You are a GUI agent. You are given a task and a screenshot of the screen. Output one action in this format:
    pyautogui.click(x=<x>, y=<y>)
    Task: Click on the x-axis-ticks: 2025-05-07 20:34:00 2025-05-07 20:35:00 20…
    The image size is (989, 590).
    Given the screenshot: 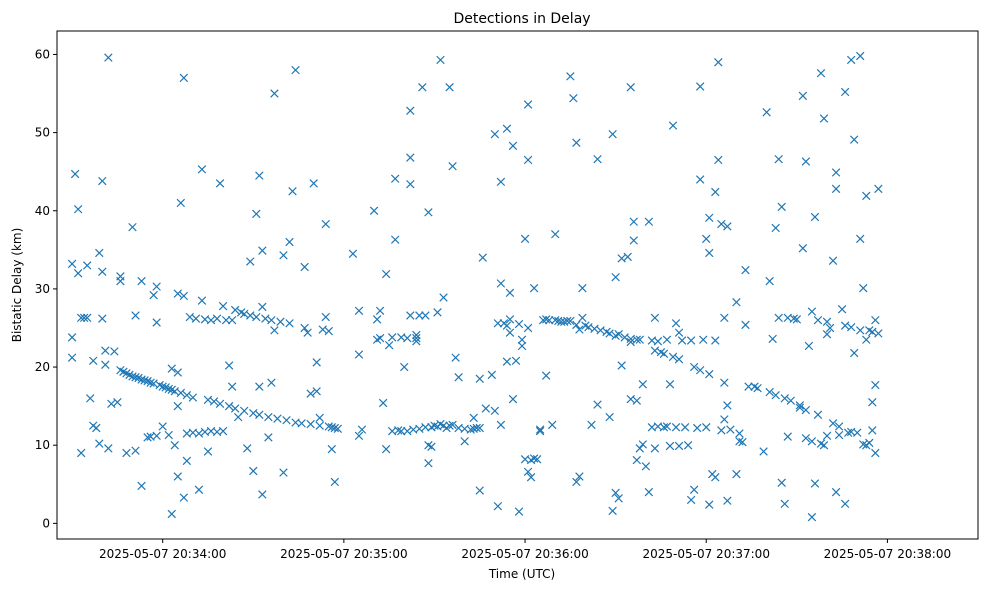 What is the action you would take?
    pyautogui.click(x=525, y=550)
    